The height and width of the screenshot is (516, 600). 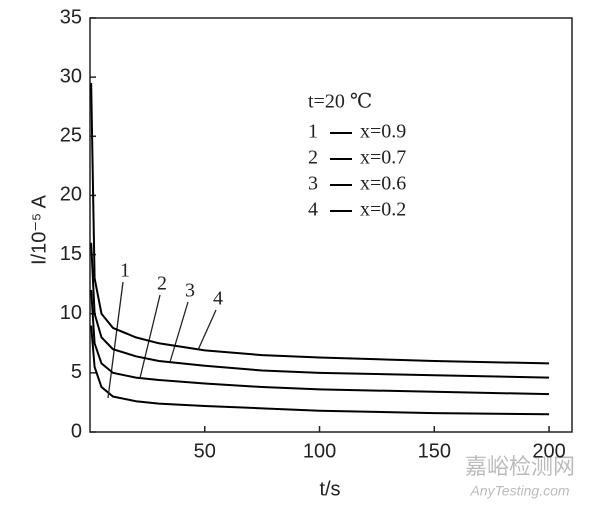 I want to click on legend-label: 3, so click(x=313, y=184).